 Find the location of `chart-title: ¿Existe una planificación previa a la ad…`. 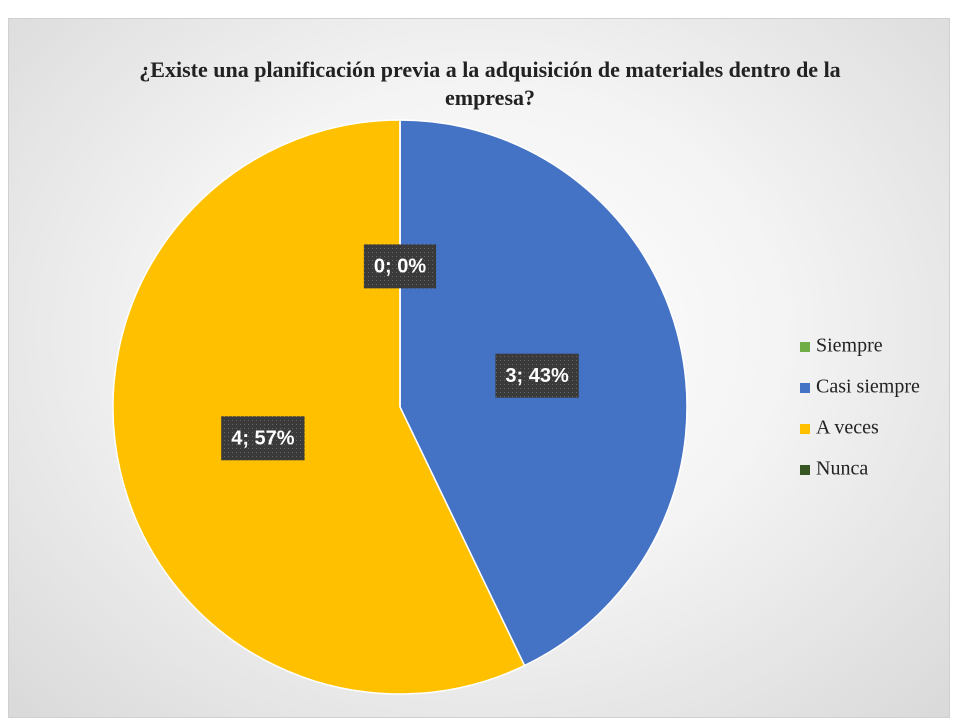

chart-title: ¿Existe una planificación previa a la ad… is located at coordinates (490, 83).